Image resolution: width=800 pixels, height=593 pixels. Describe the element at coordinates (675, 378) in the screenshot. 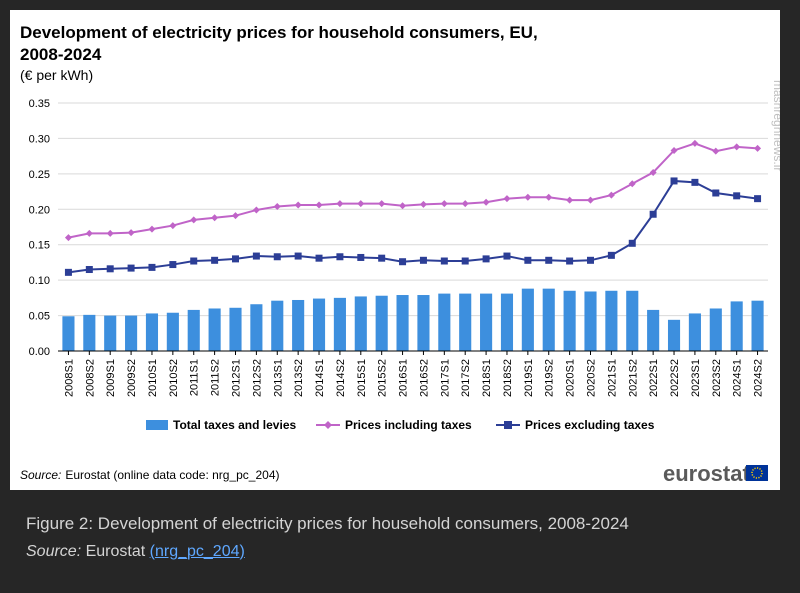

I see `x-tick-label: 2022S2` at that location.